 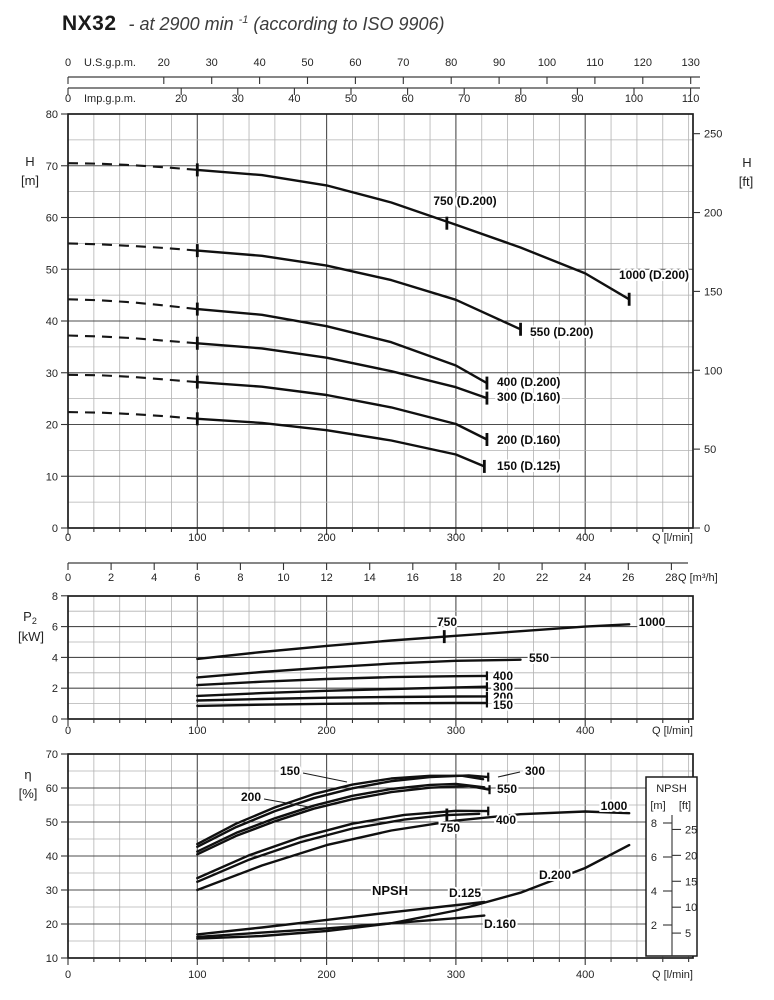 I want to click on right-axis-symbol: H, so click(x=746, y=162).